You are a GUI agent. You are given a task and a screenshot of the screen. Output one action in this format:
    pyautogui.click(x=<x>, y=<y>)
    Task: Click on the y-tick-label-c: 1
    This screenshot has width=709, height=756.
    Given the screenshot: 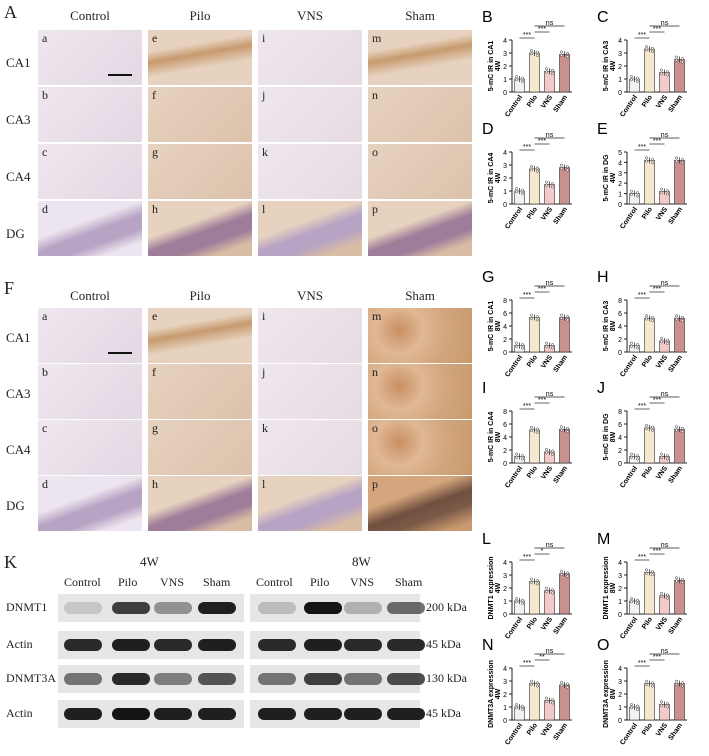 What is the action you would take?
    pyautogui.click(x=620, y=80)
    